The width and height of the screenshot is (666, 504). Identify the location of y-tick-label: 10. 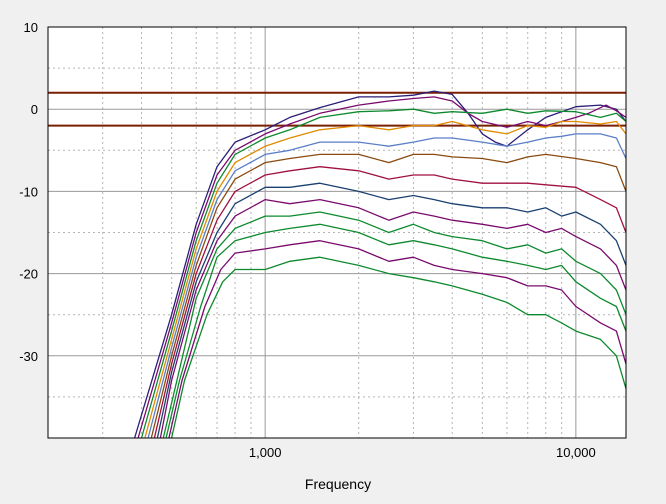
(31, 27).